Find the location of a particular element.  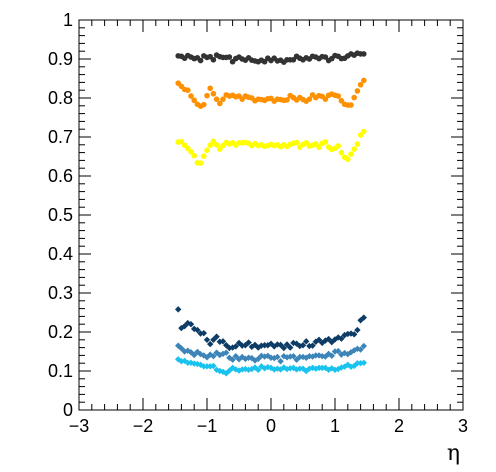

y-tick-label: 0 is located at coordinates (68, 410).